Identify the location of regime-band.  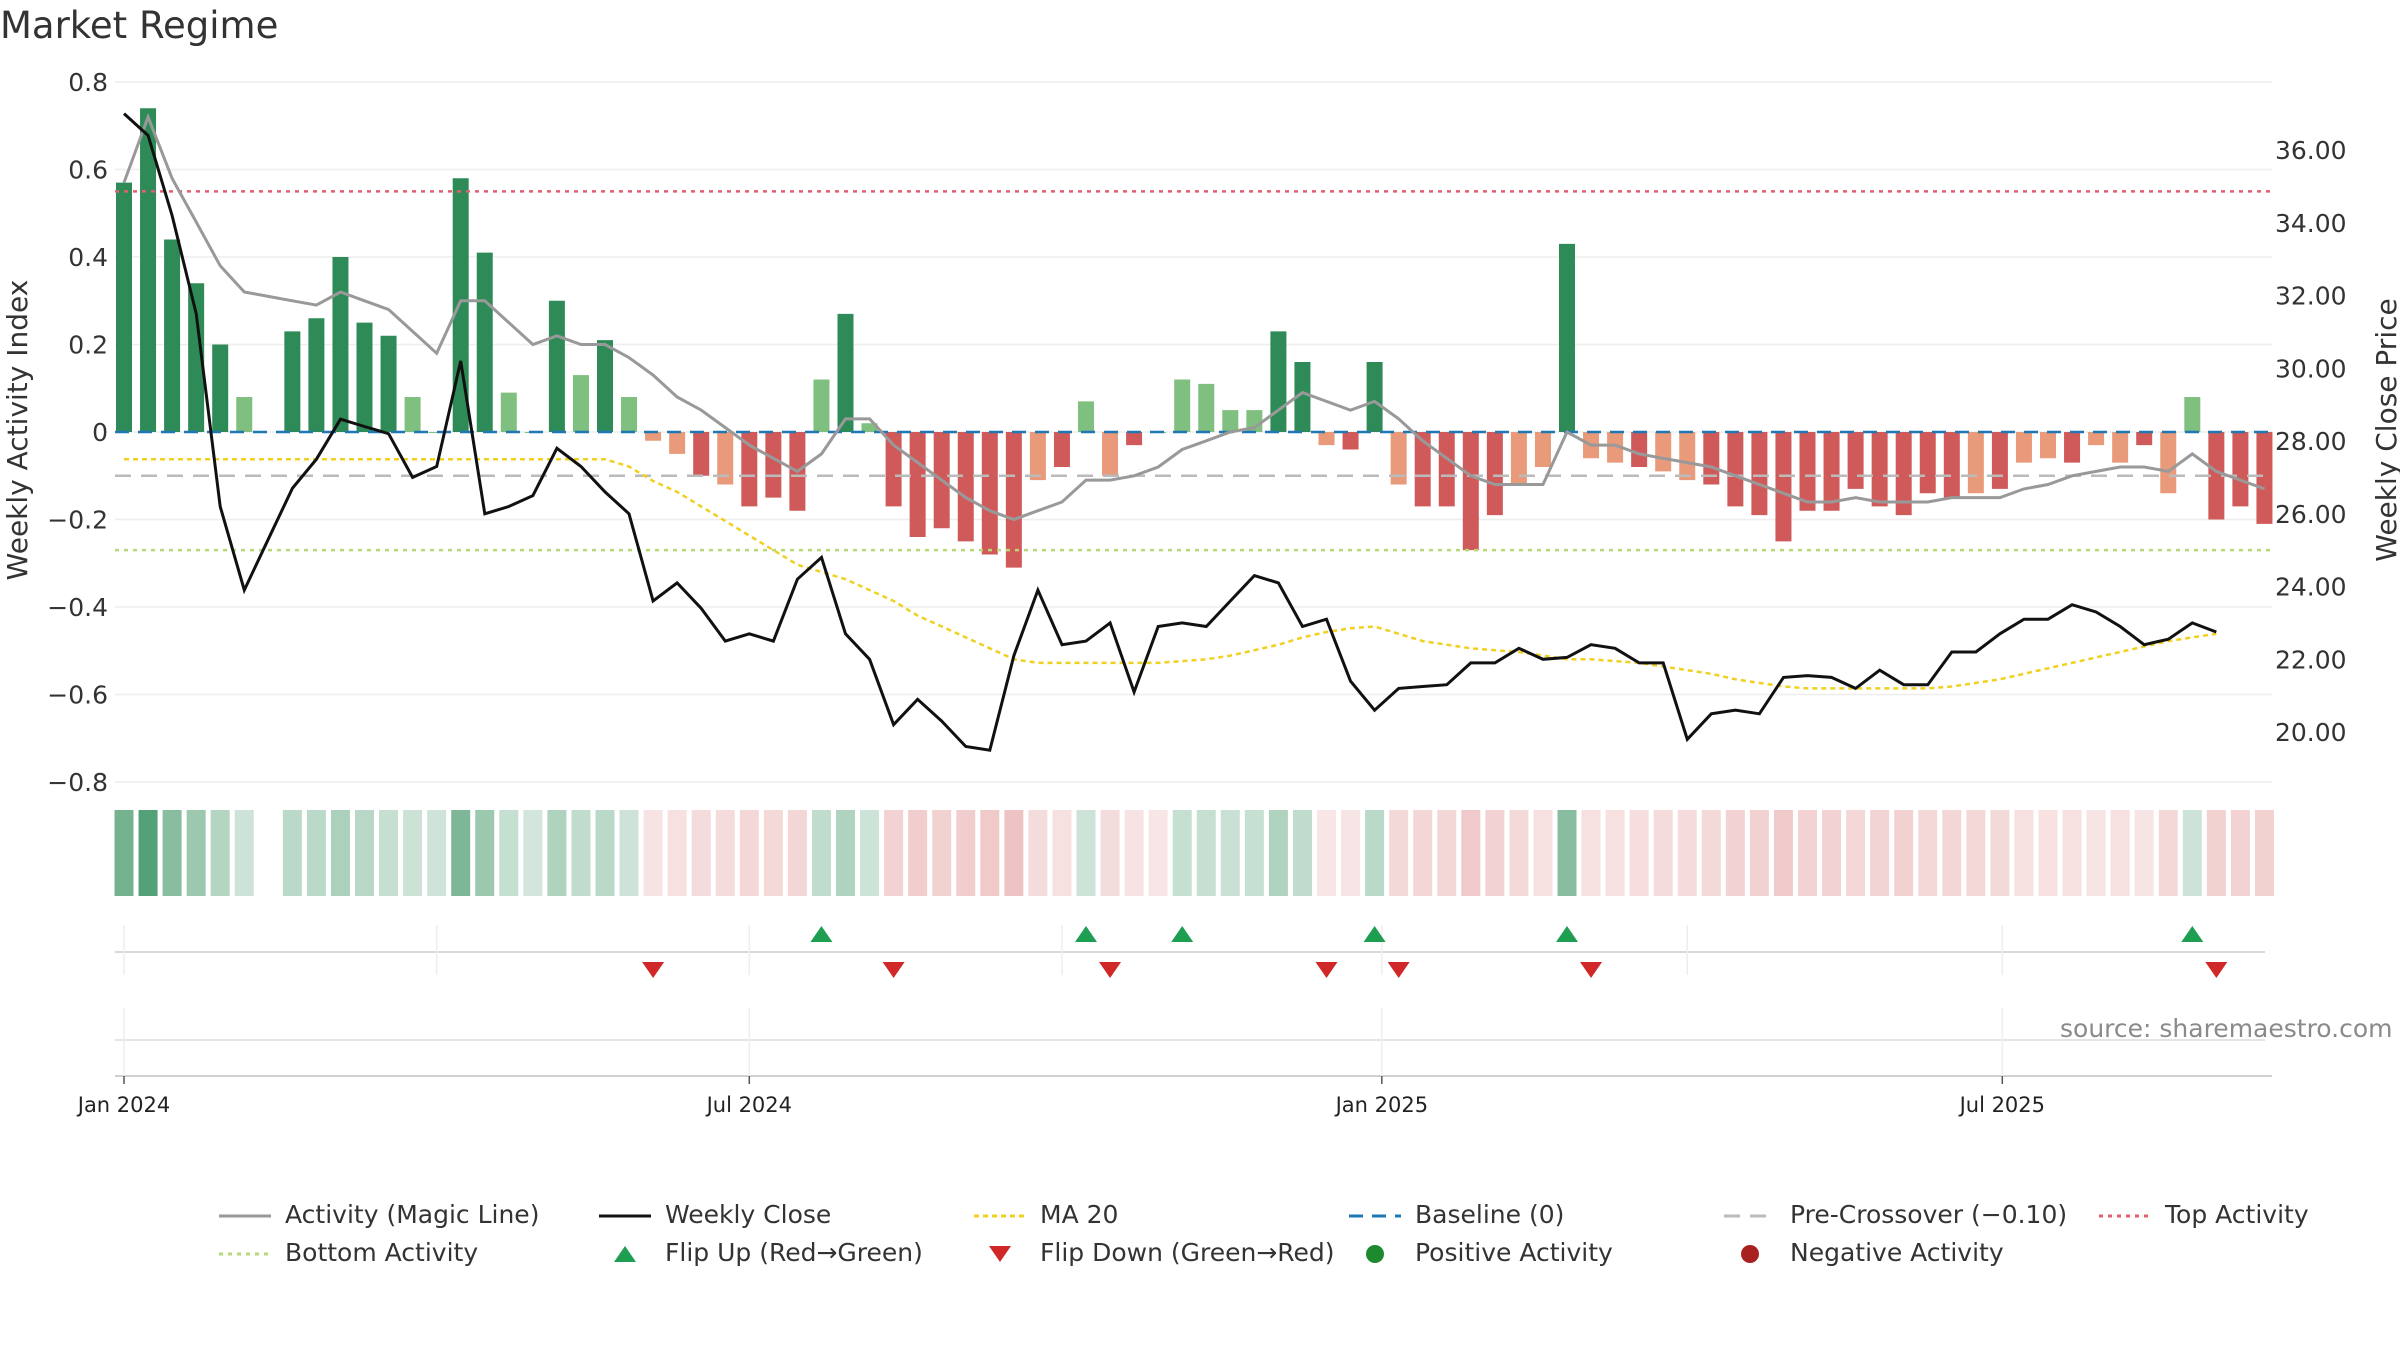
(1194, 853).